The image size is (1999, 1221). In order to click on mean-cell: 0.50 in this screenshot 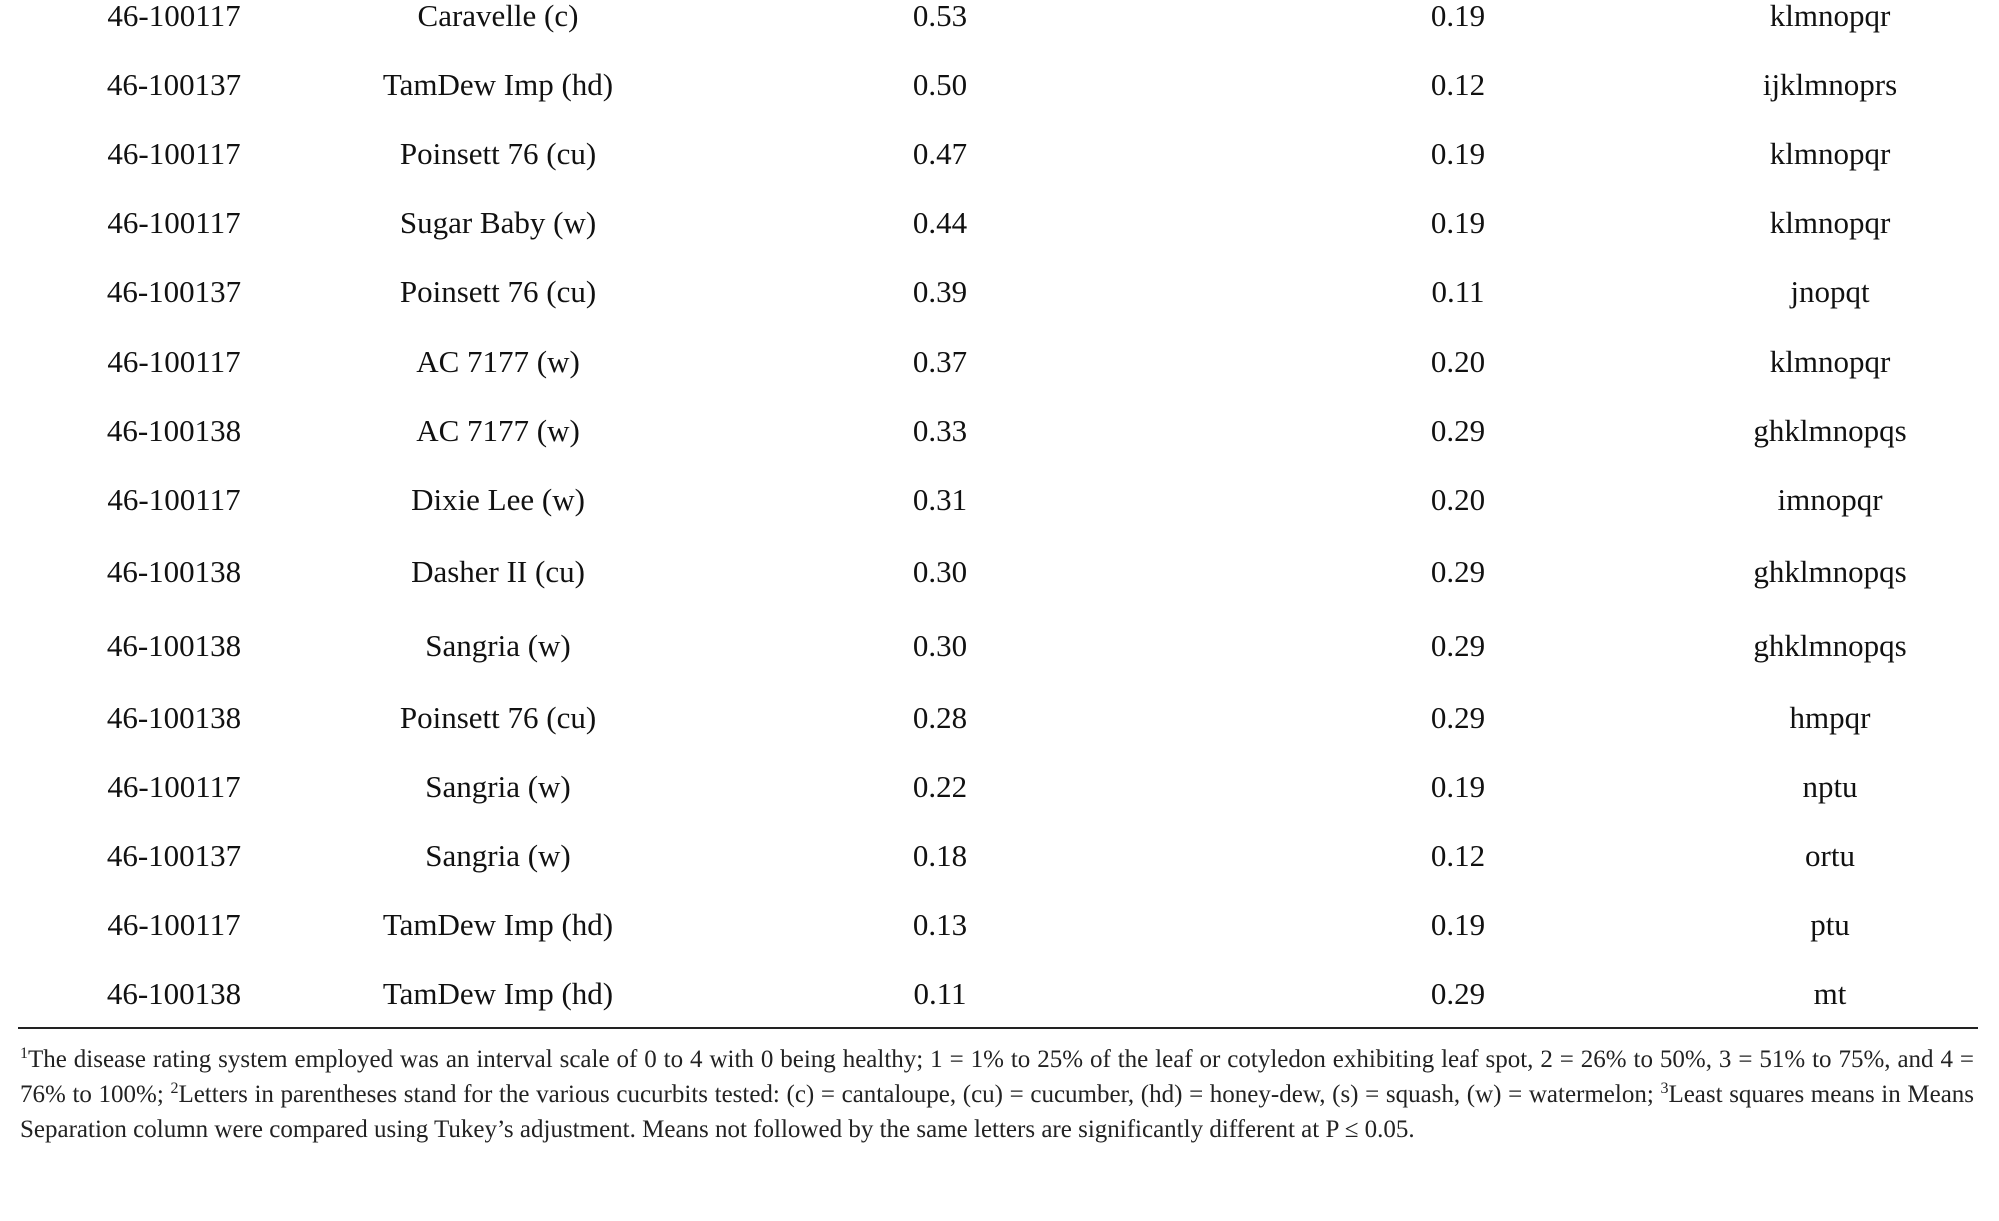, I will do `click(940, 84)`.